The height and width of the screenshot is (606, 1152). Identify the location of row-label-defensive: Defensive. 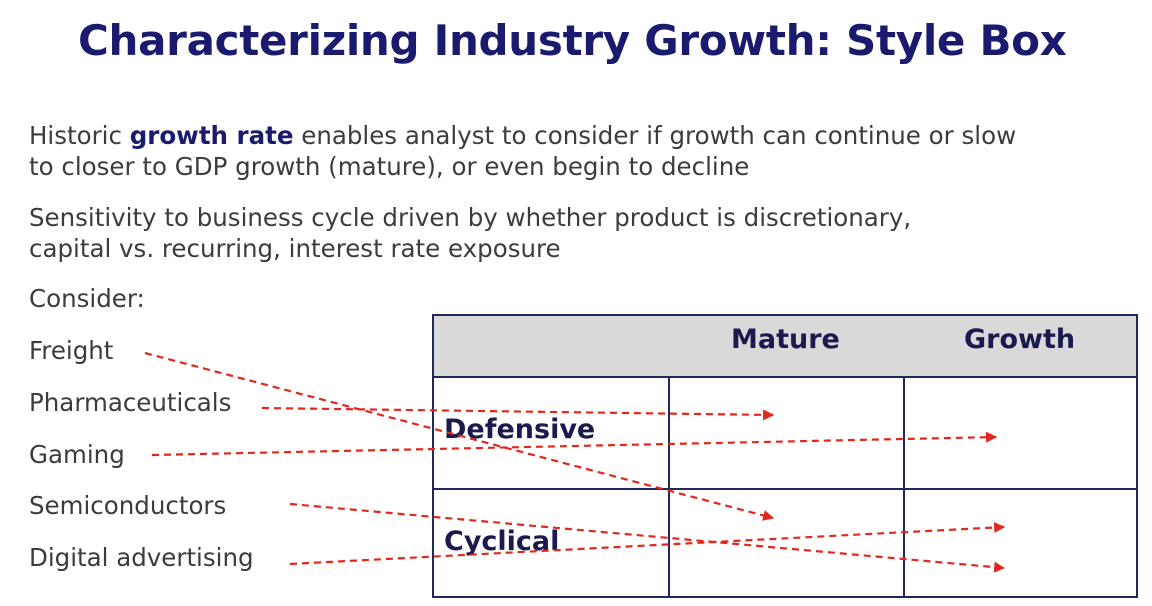
(520, 429).